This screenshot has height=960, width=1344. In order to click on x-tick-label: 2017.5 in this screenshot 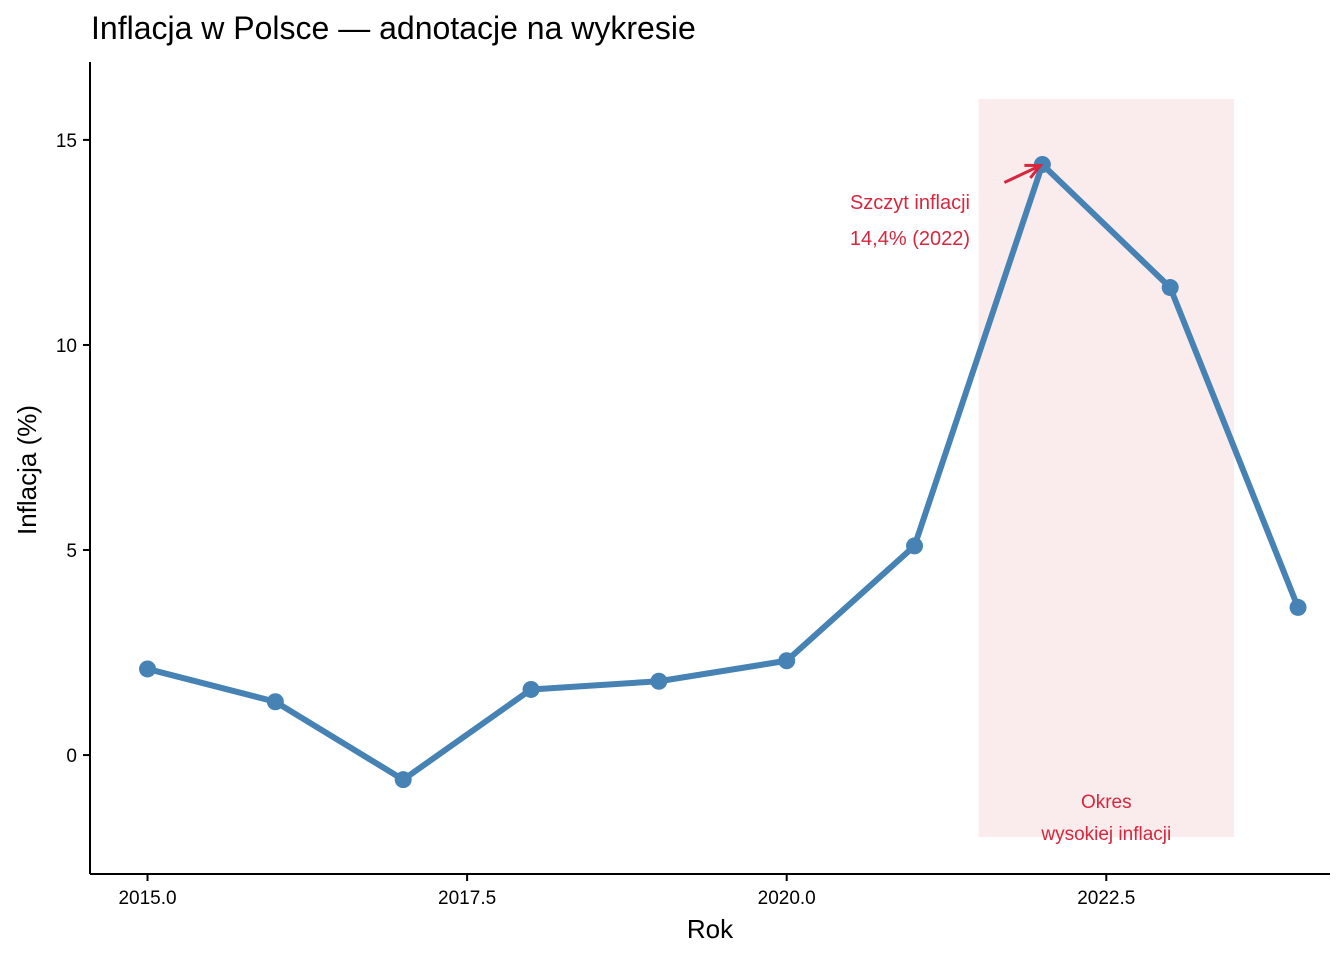, I will do `click(467, 898)`.